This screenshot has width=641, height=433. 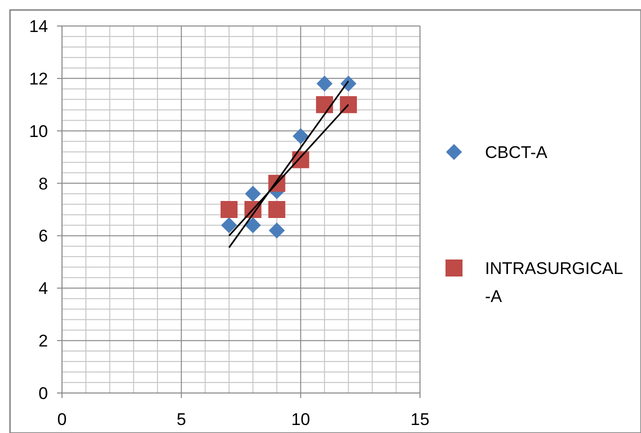 What do you see at coordinates (181, 419) in the screenshot?
I see `x-tick-label: 5` at bounding box center [181, 419].